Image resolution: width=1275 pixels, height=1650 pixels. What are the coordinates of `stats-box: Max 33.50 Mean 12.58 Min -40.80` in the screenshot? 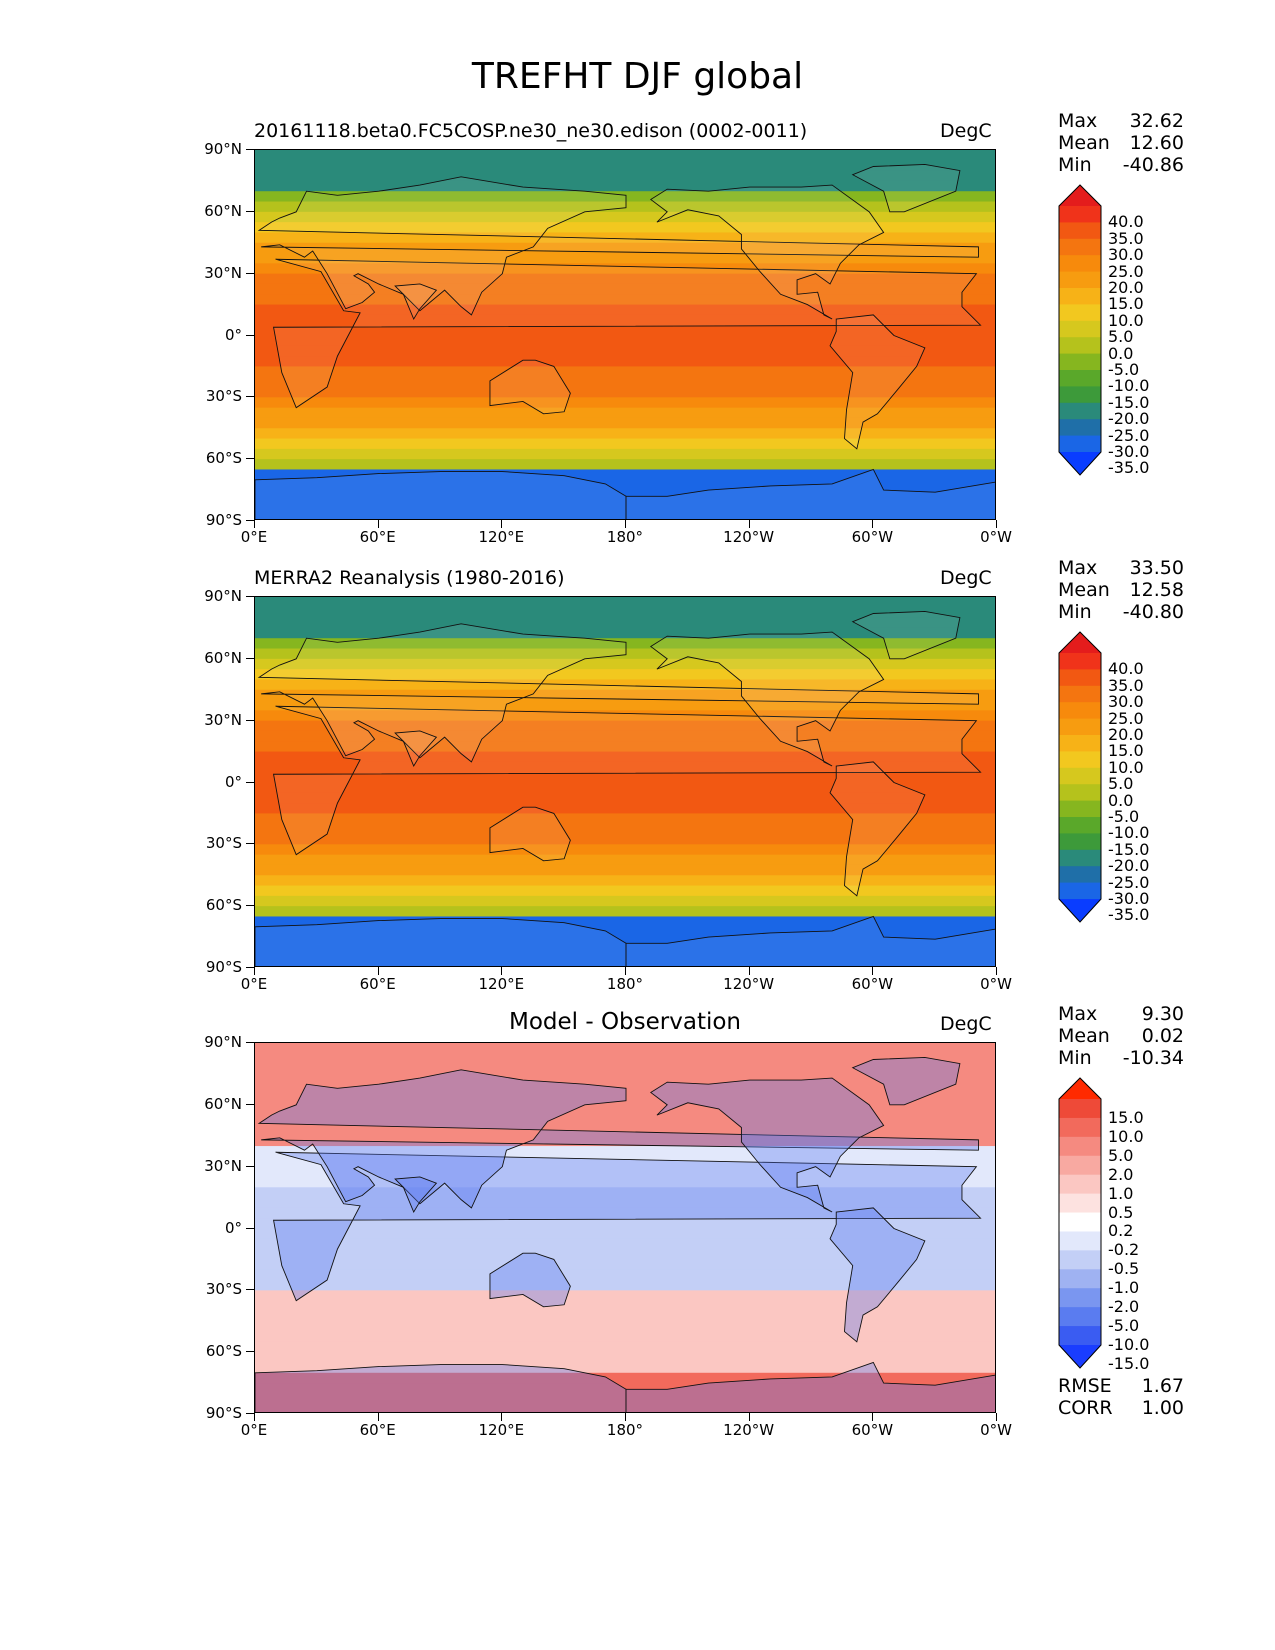 It's located at (1121, 590).